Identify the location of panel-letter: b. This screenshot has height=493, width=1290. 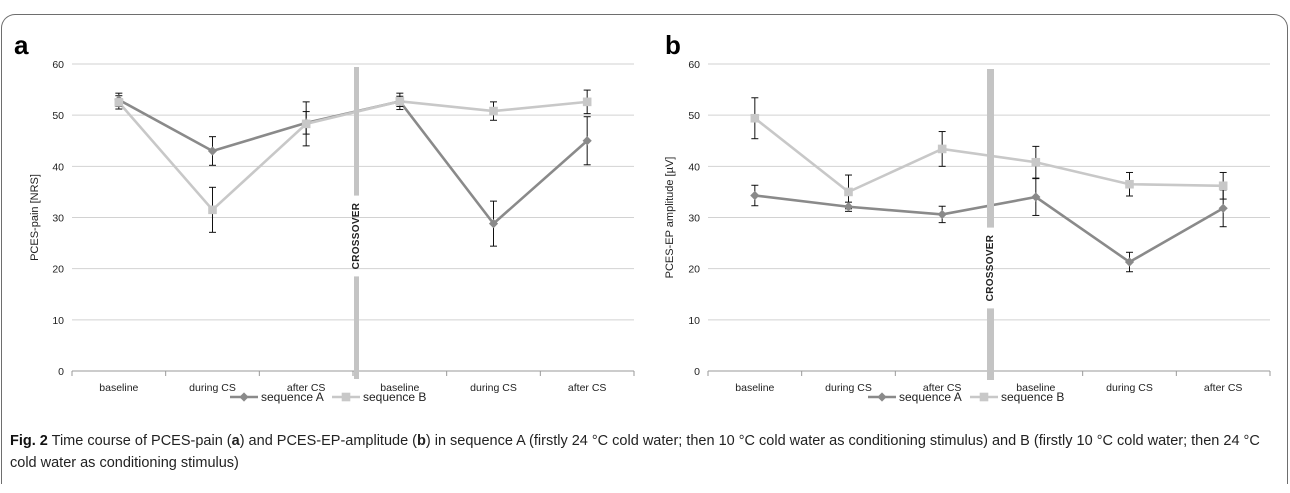
(673, 45).